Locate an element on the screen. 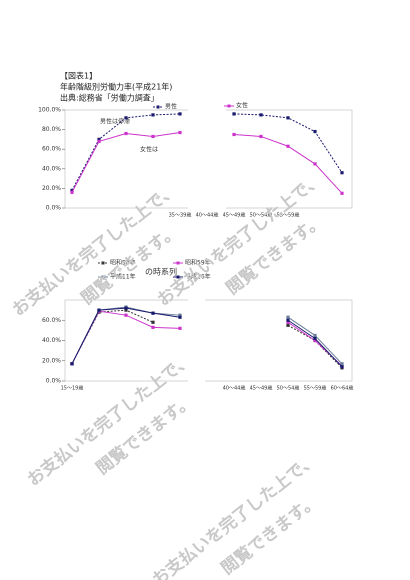  x-tick-label: 60～64歳 is located at coordinates (342, 388).